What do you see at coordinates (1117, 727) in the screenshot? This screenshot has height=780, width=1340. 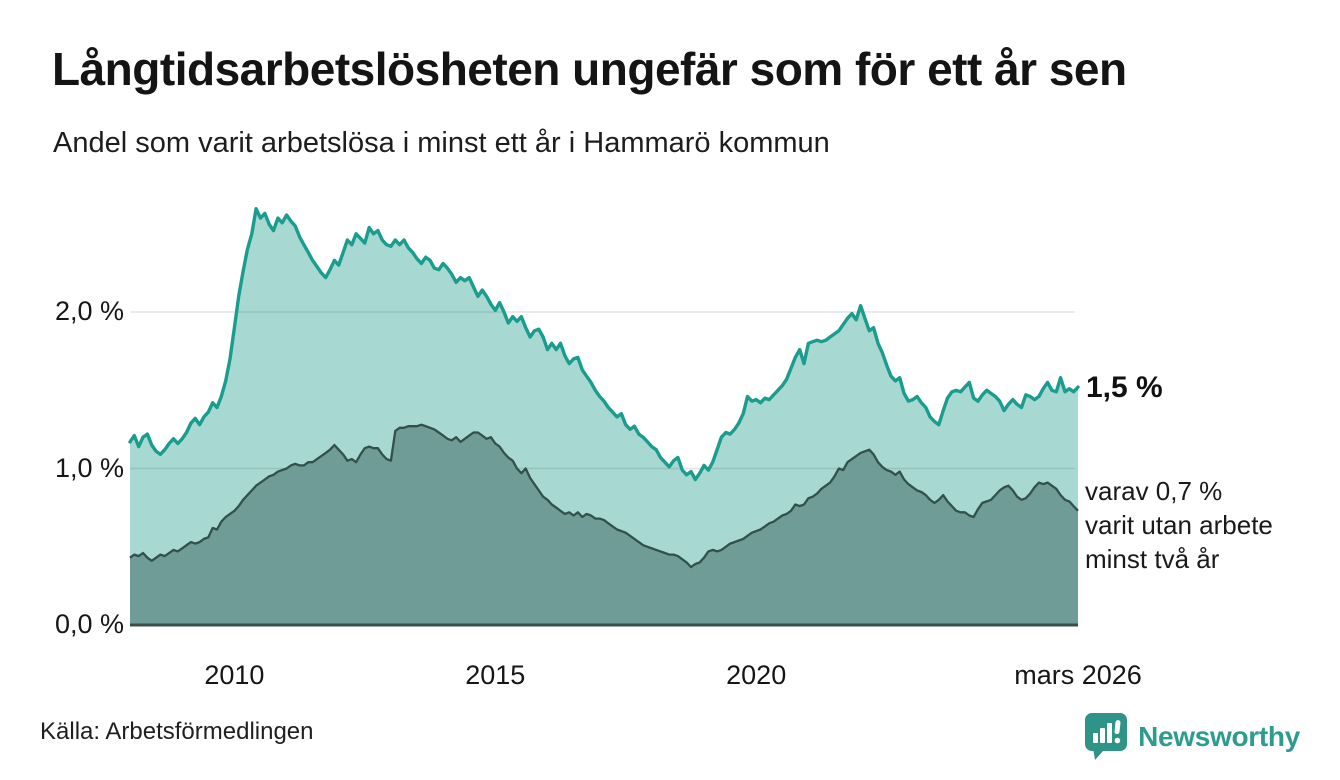 I see `exclamation-stem` at bounding box center [1117, 727].